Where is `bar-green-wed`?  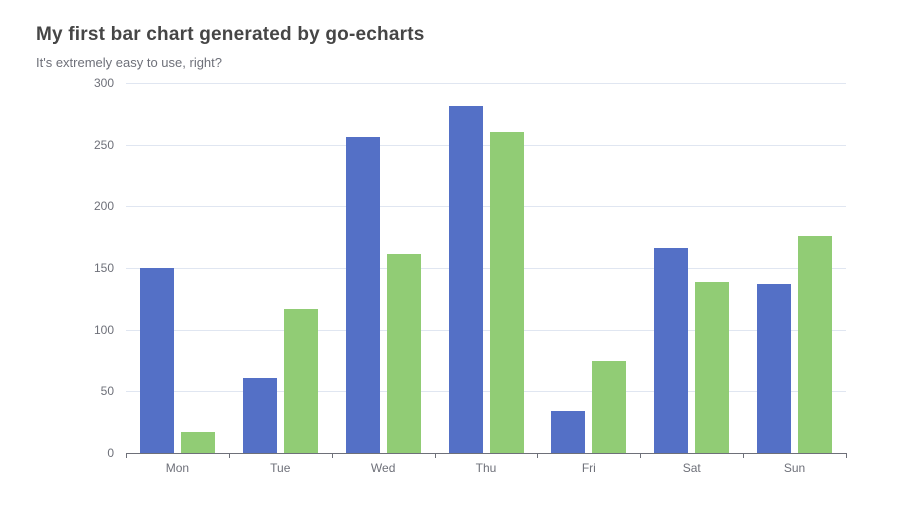 bar-green-wed is located at coordinates (403, 353).